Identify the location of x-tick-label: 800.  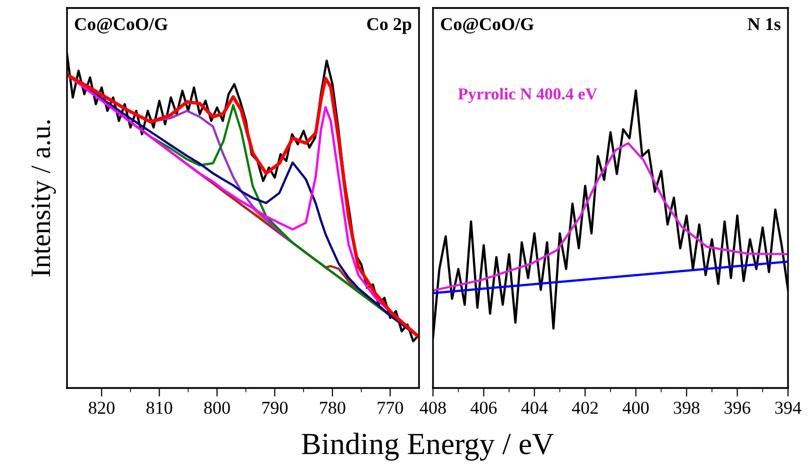
(217, 408).